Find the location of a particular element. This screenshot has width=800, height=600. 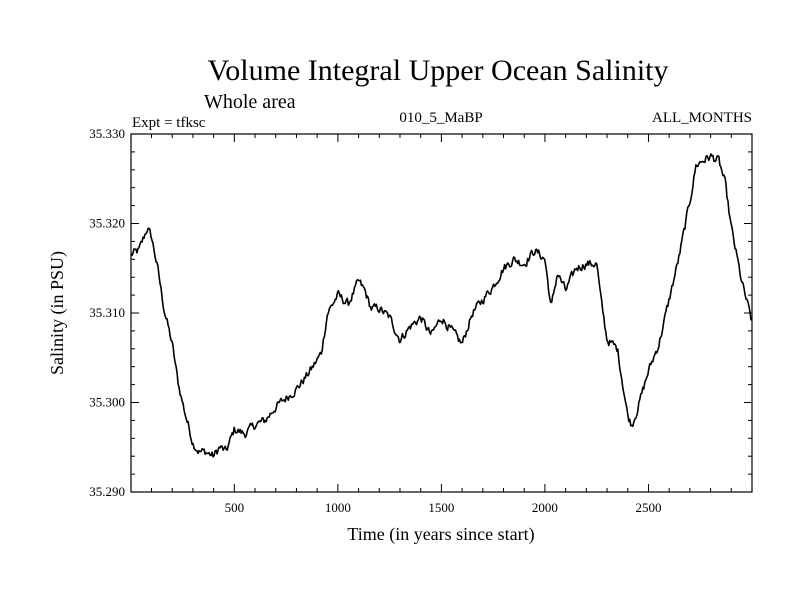

y-tick-label: 35.310 is located at coordinates (107, 312).